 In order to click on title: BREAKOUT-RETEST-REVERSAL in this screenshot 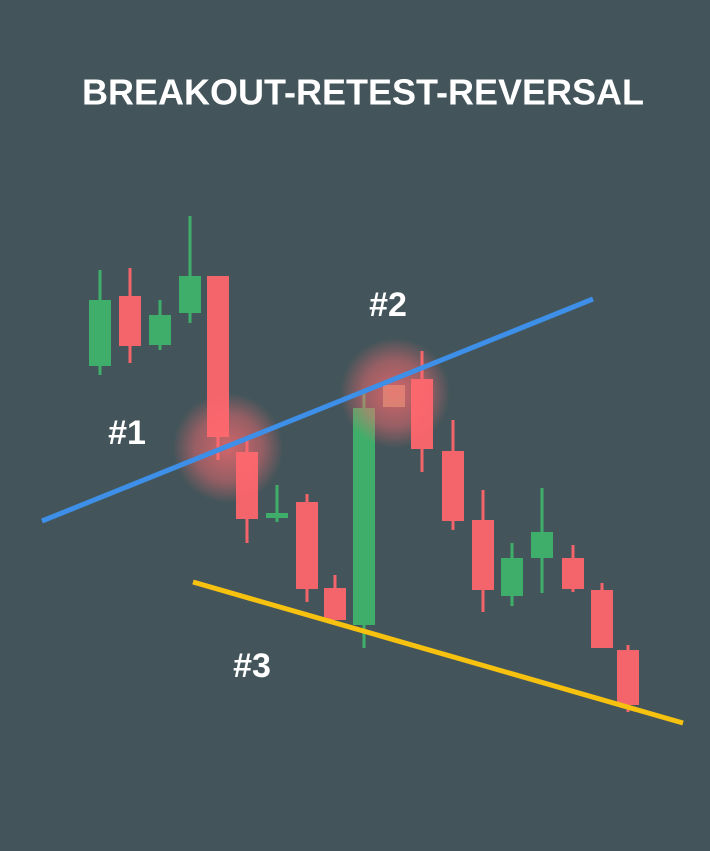, I will do `click(363, 92)`.